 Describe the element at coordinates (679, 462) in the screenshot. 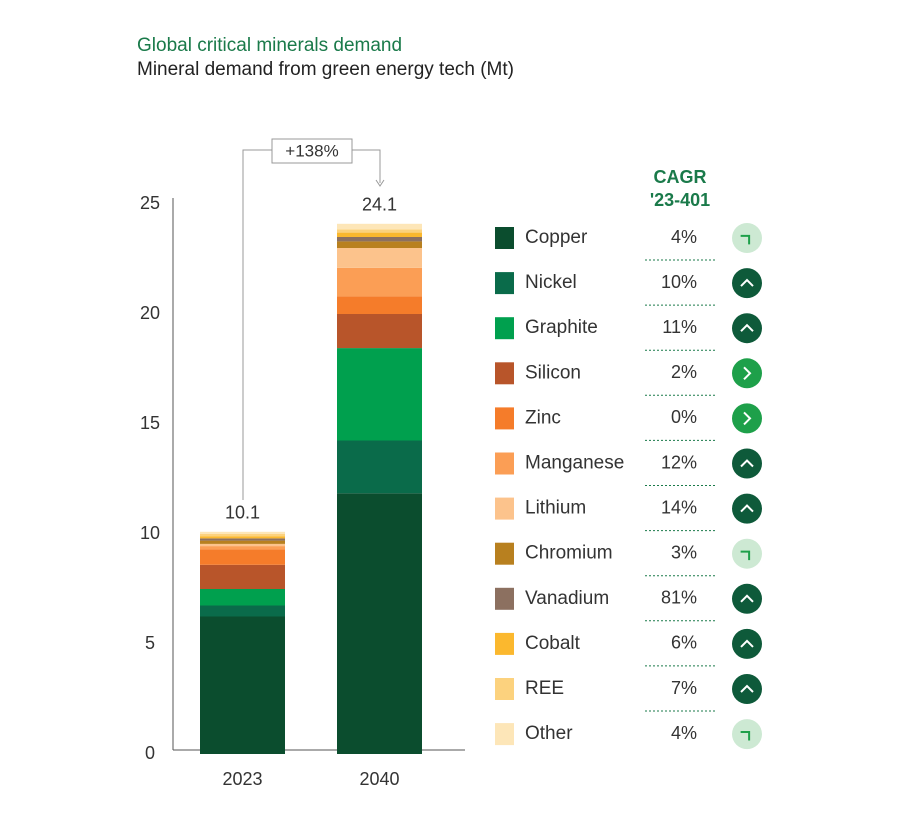

I see `cagr-value: 12%` at that location.